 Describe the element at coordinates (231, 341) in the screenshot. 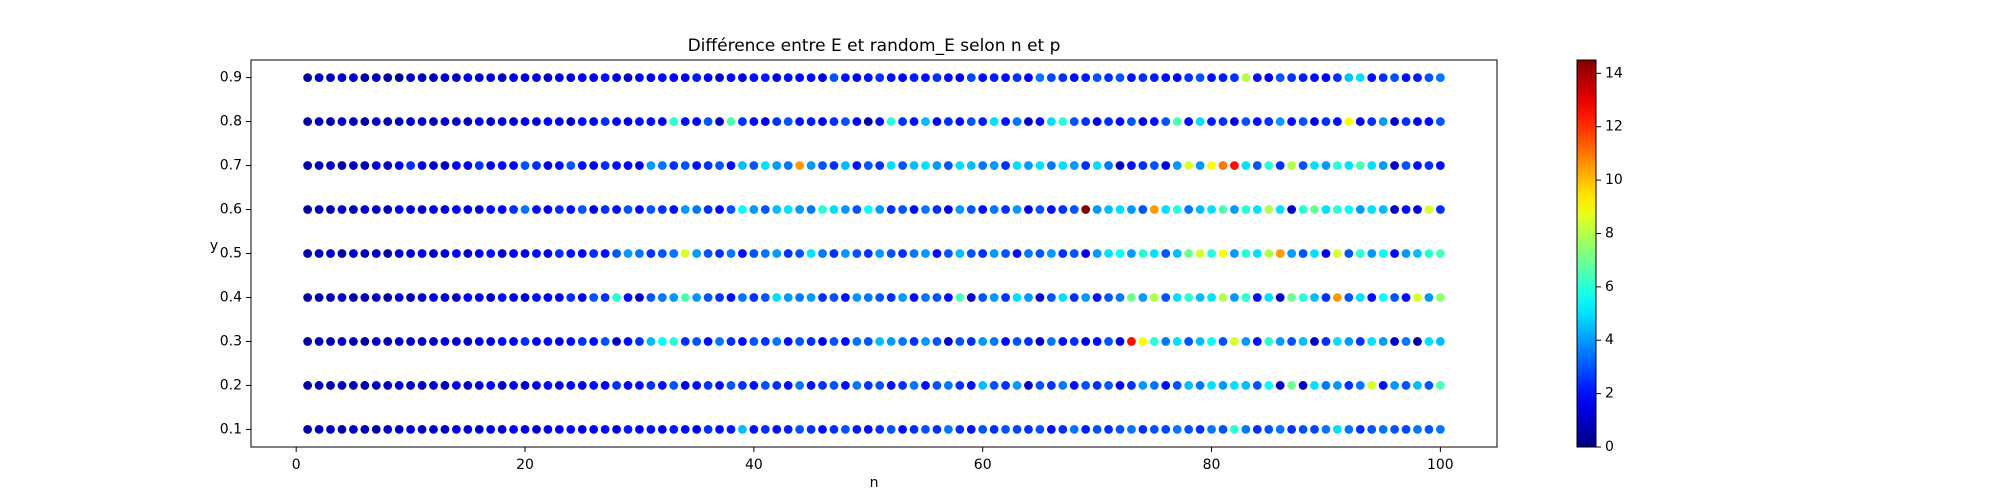

I see `y-tick-label: 0.3` at that location.